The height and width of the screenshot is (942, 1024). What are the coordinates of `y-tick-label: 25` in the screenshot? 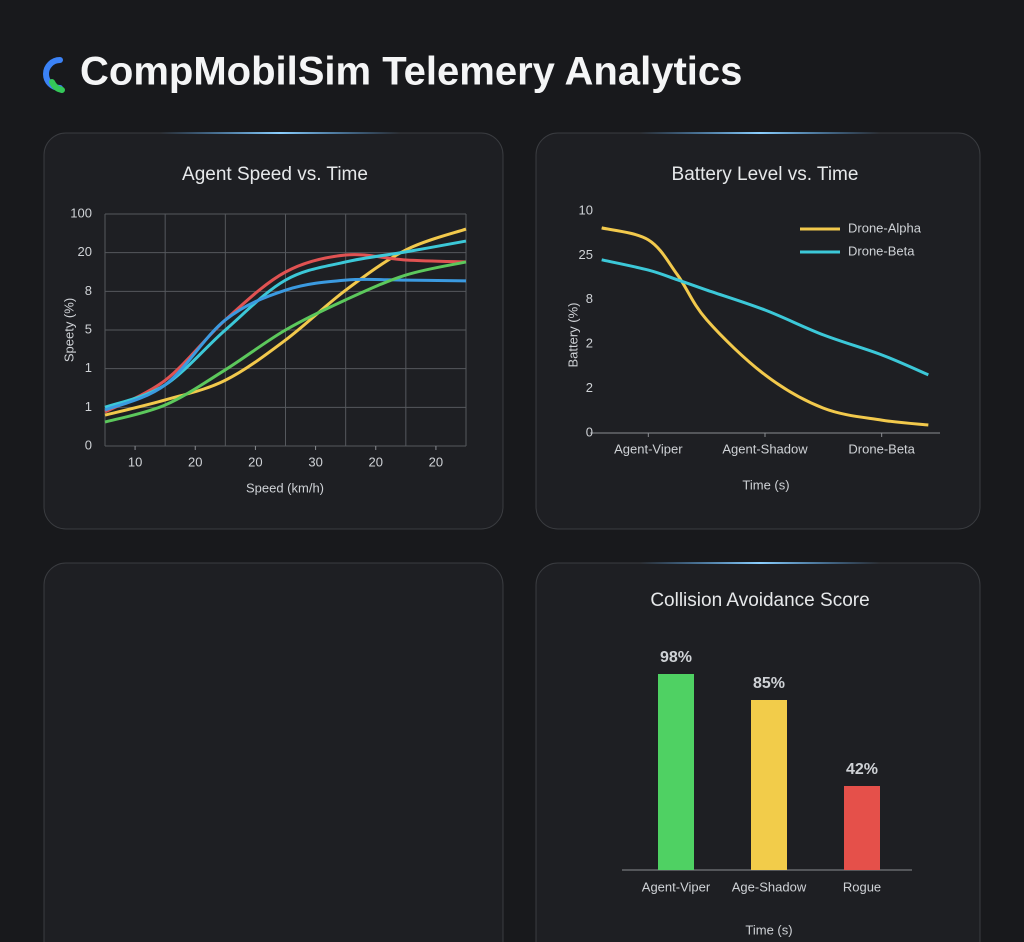 It's located at (586, 254).